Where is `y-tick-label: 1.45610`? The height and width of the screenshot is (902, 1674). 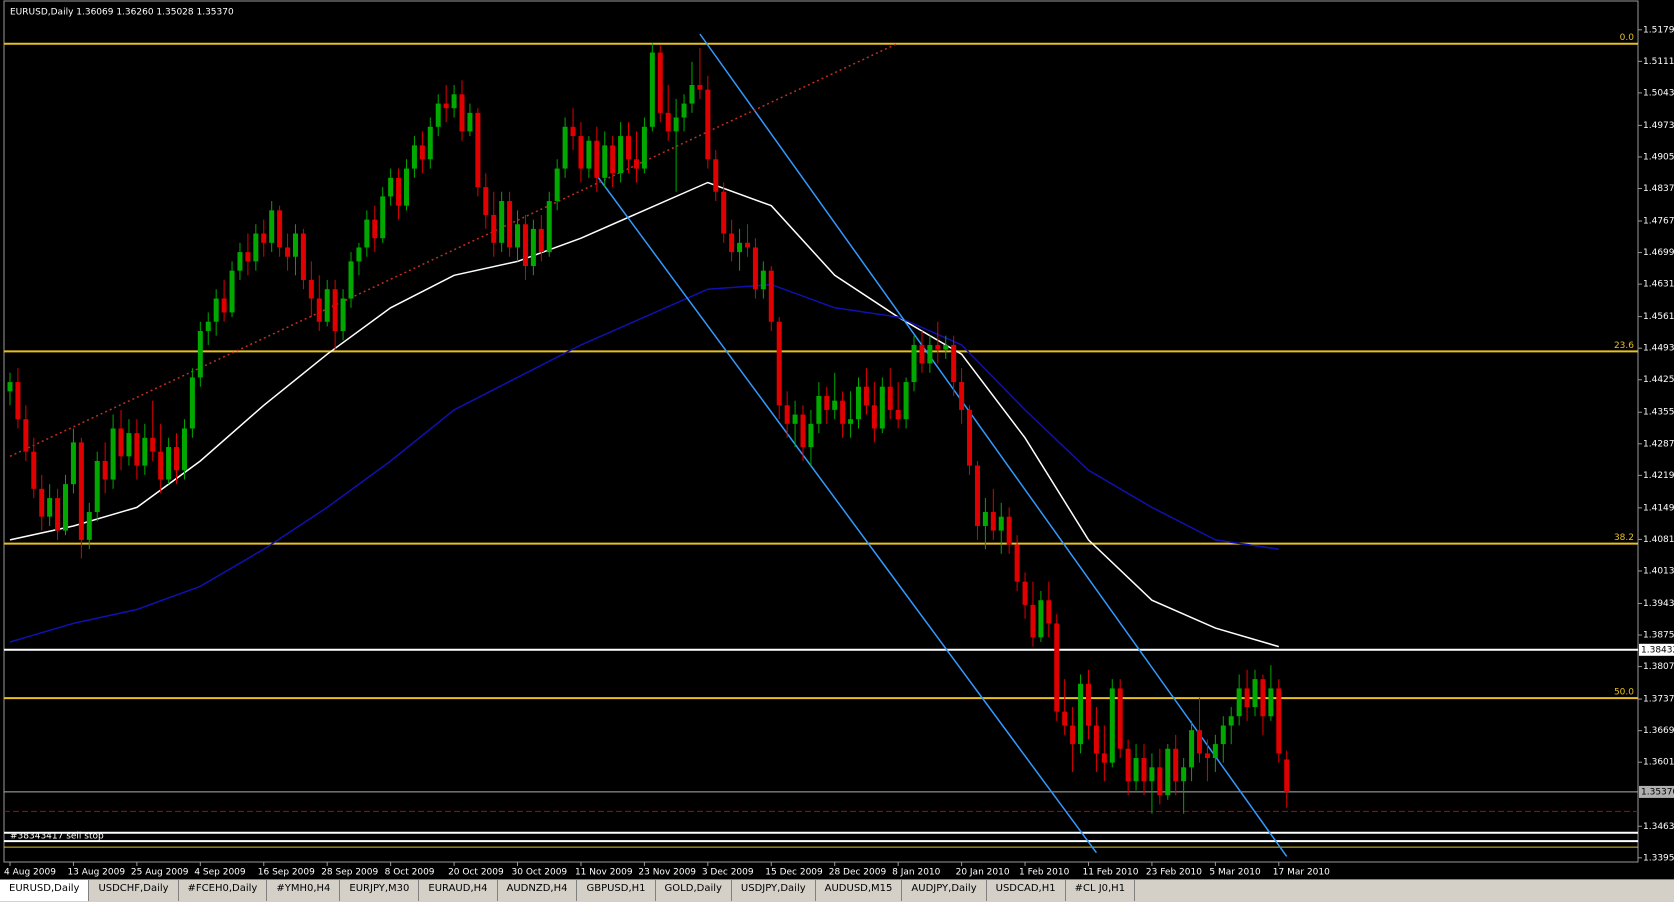
y-tick-label: 1.45610 is located at coordinates (1658, 317).